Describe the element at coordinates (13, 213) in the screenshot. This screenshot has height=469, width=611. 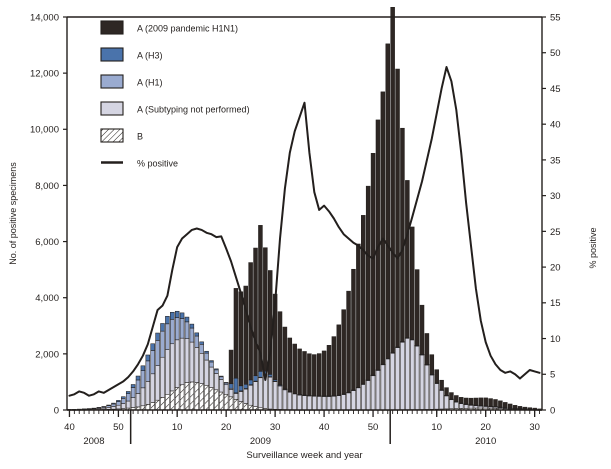
I see `y-axis-title-left: No. of positive specimens` at that location.